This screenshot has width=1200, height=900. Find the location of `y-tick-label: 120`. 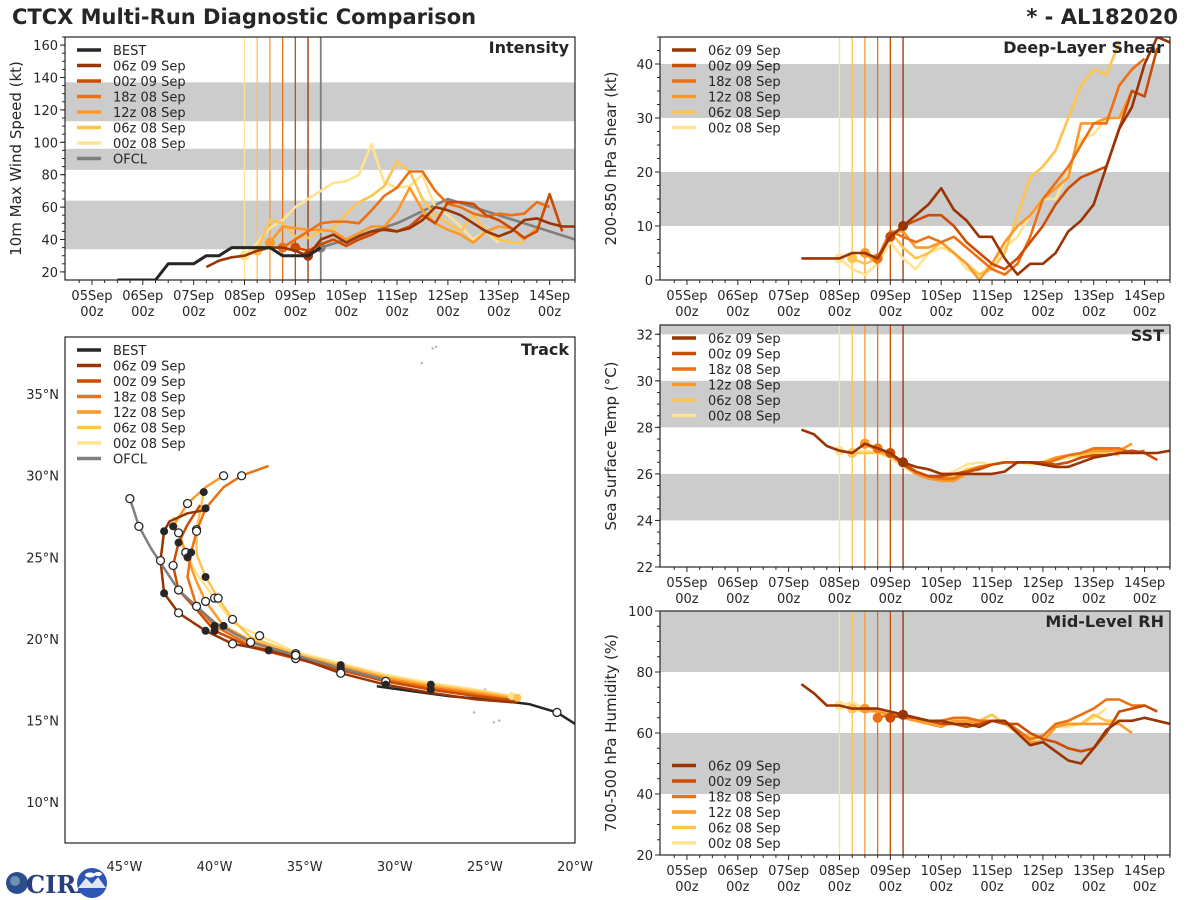

y-tick-label: 120 is located at coordinates (45, 111).